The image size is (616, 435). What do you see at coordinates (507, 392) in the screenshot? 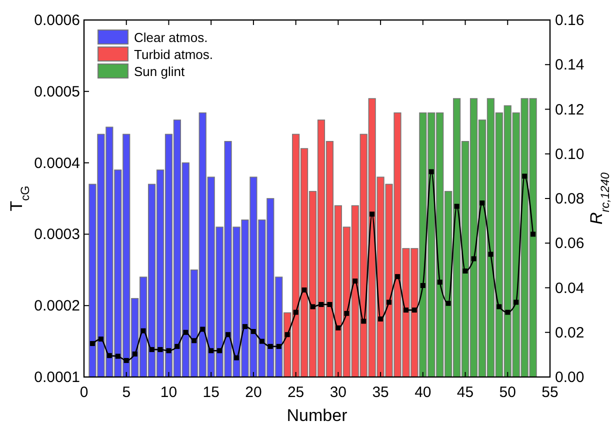
I see `x-tick-label: 50` at bounding box center [507, 392].